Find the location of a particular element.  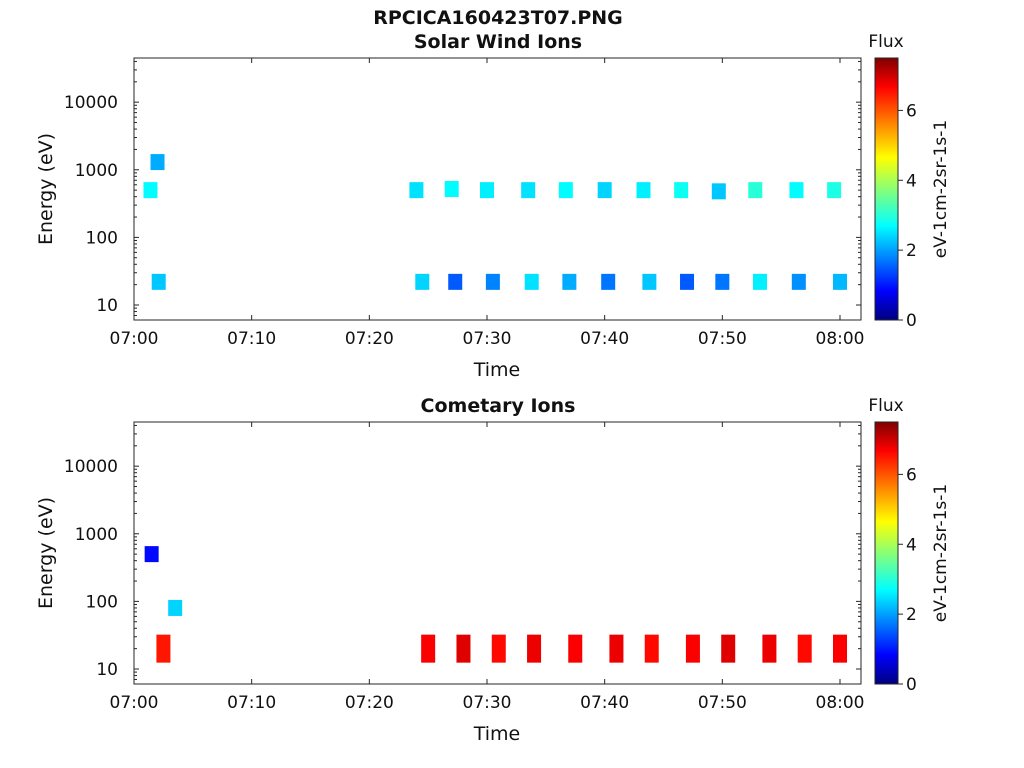

panel-2-y-label: Energy (eV) is located at coordinates (46, 553).